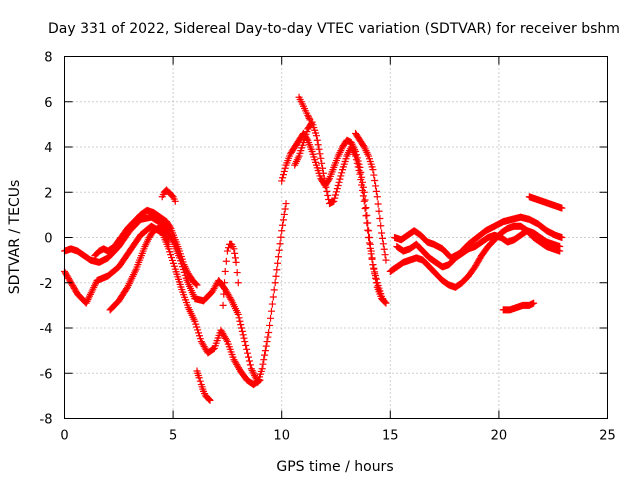  What do you see at coordinates (175, 293) in the screenshot?
I see `series-track-a` at bounding box center [175, 293].